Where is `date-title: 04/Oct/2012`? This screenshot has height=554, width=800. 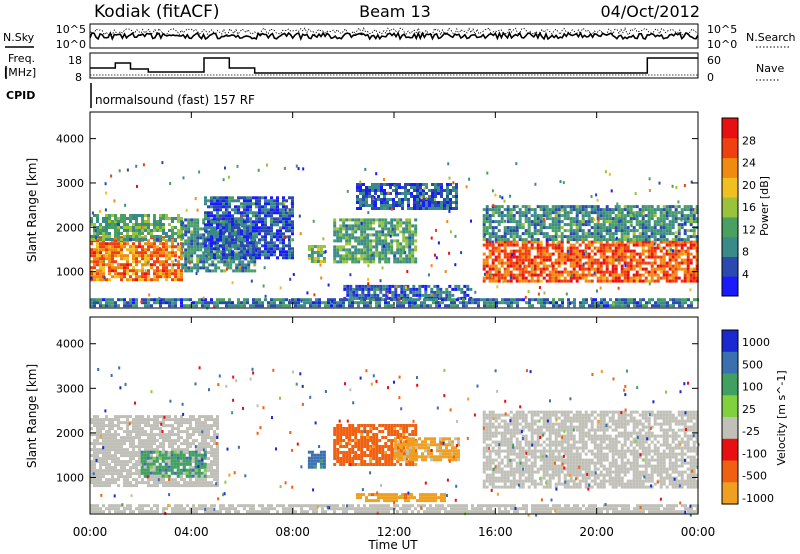
date-title: 04/Oct/2012 is located at coordinates (650, 11).